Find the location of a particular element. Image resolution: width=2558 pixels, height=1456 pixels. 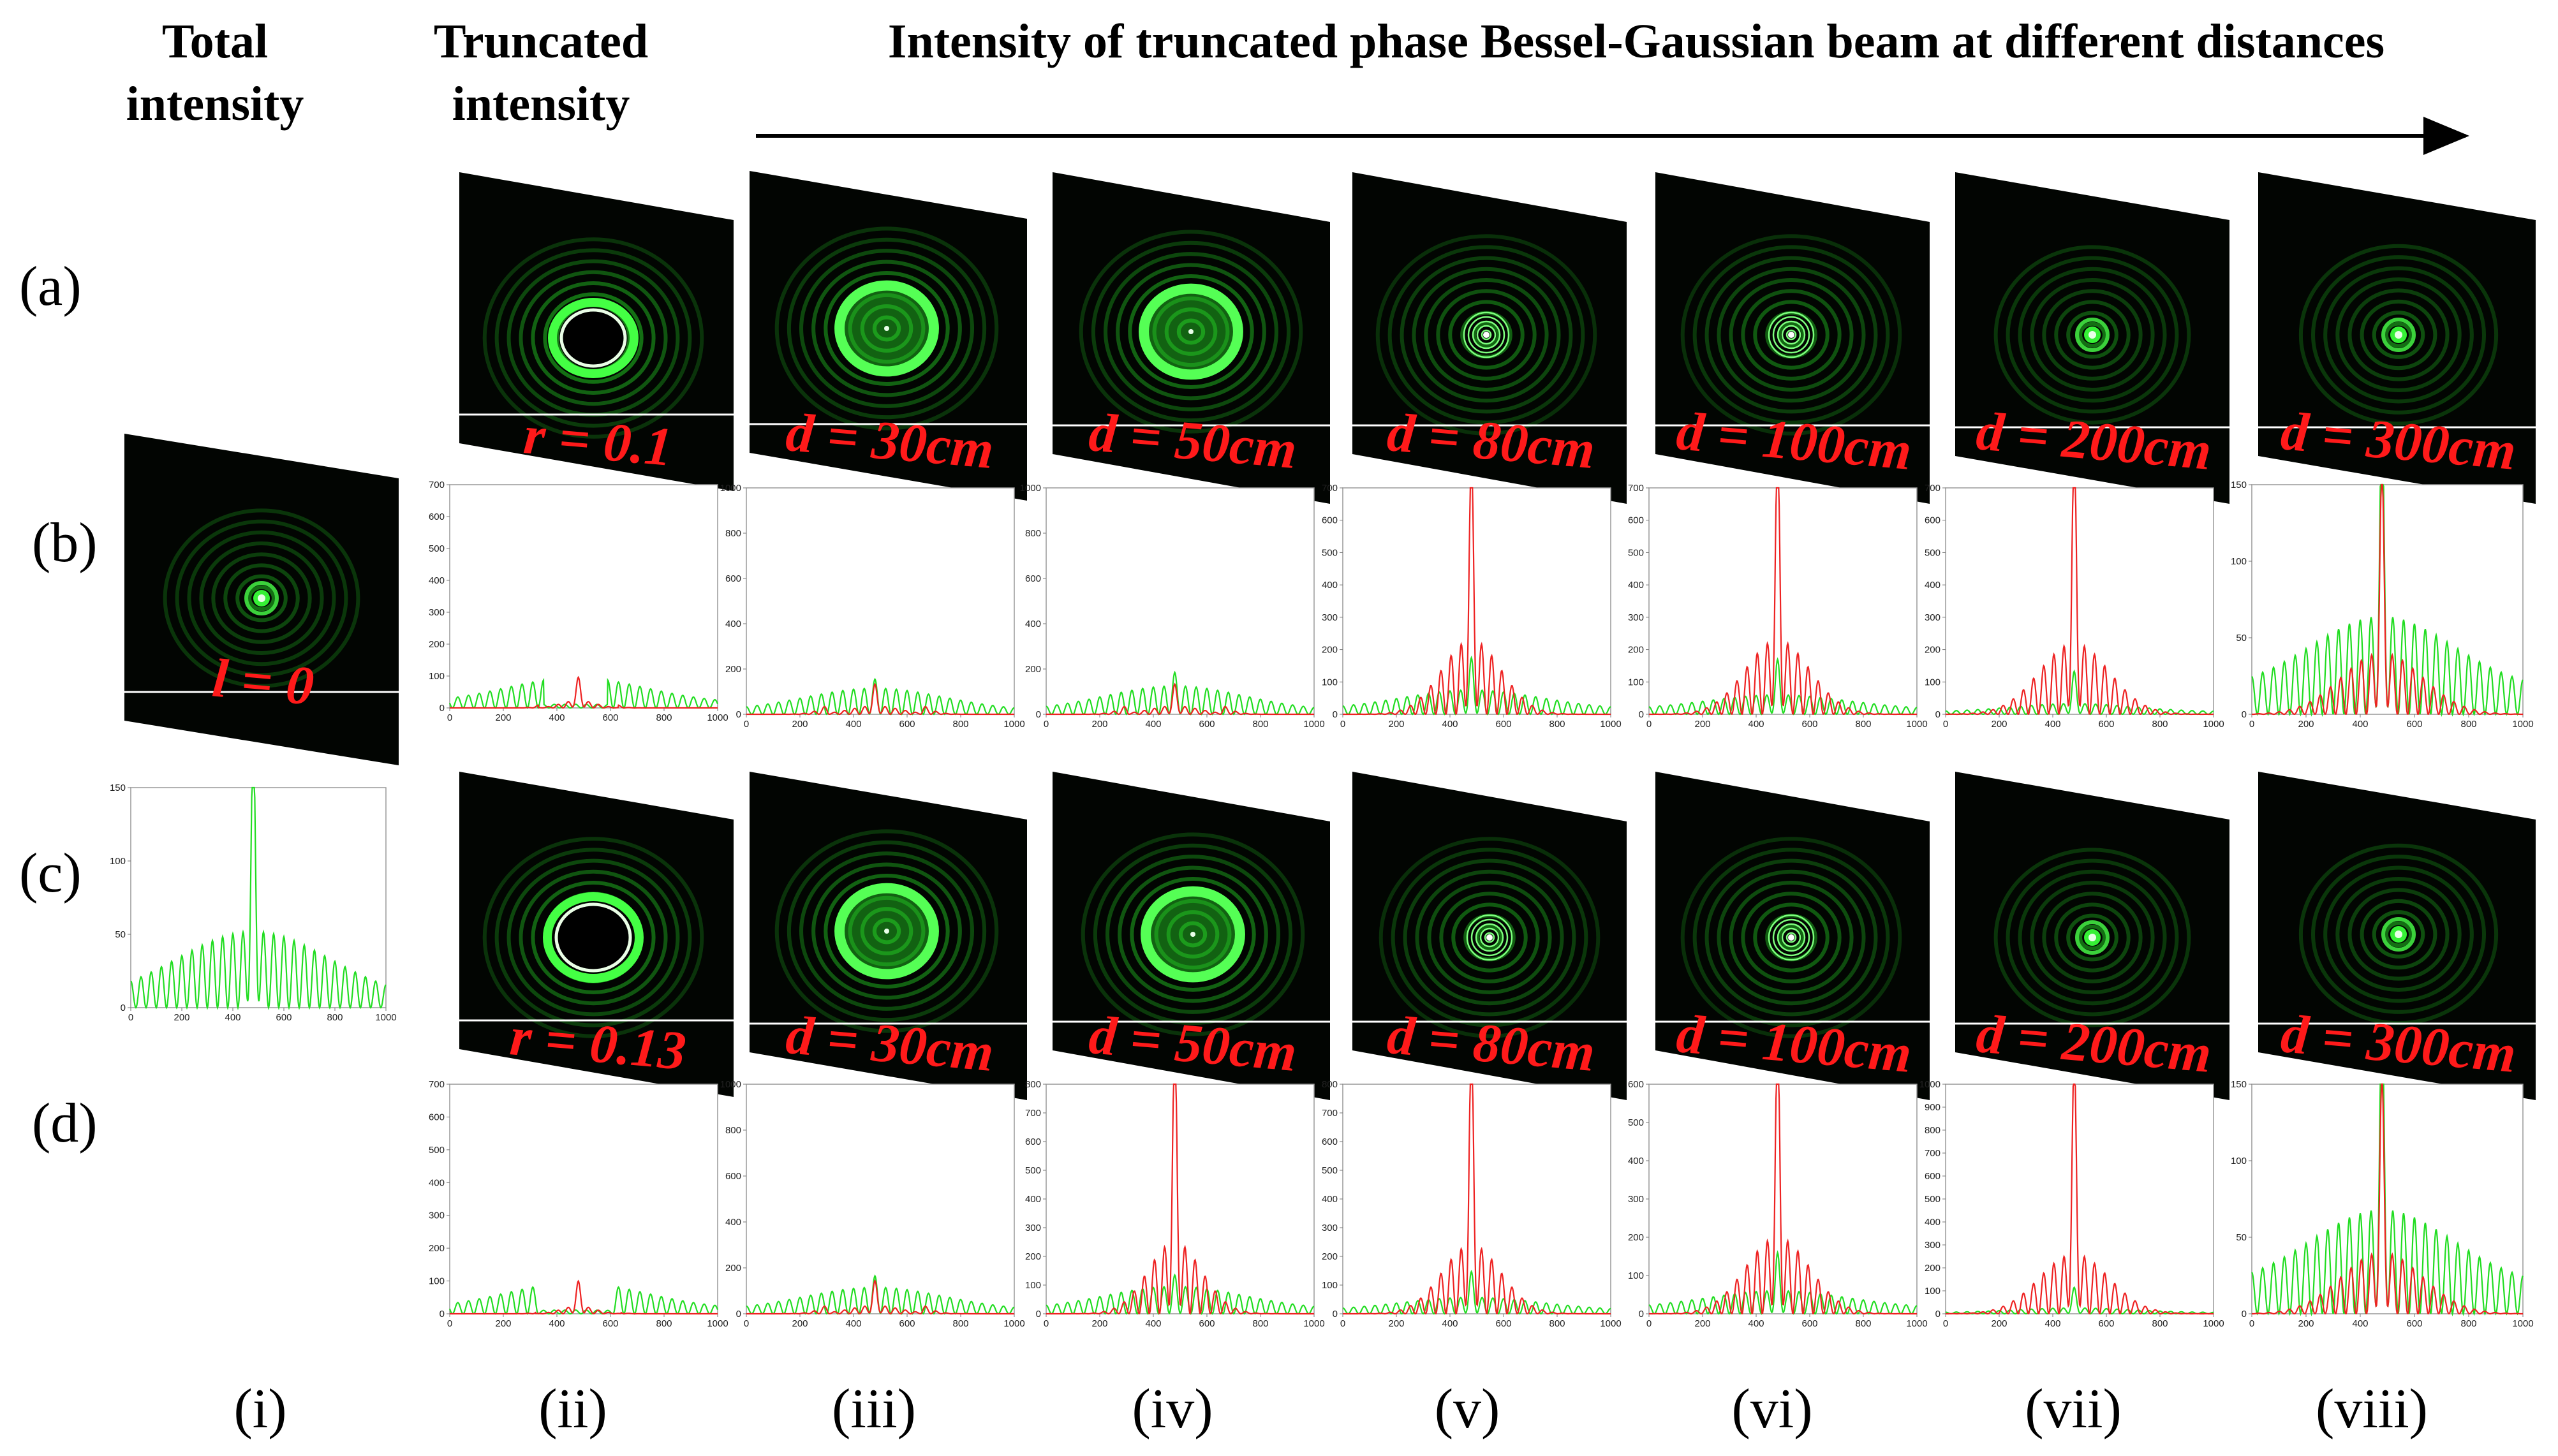

beam-first-ring is located at coordinates (2092, 335).